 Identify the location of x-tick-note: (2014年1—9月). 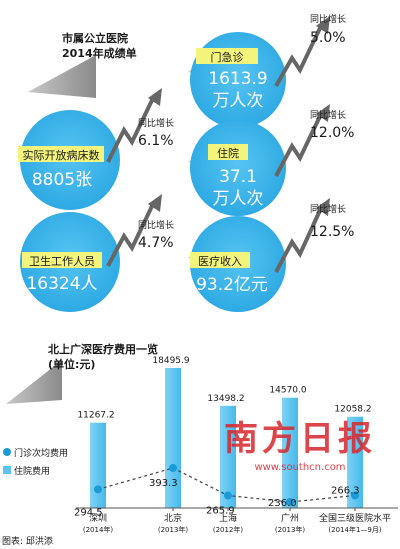
(354, 529).